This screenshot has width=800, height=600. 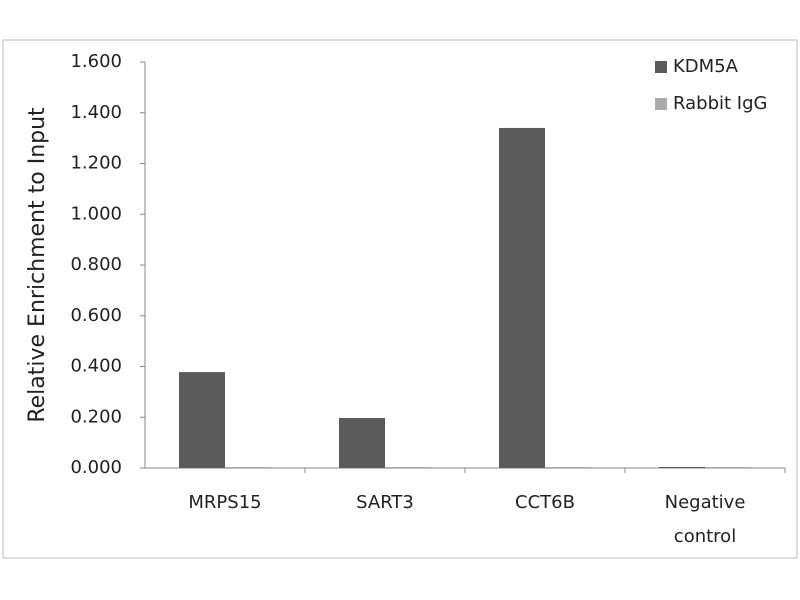 What do you see at coordinates (545, 502) in the screenshot?
I see `x-tick-label: CCT6B` at bounding box center [545, 502].